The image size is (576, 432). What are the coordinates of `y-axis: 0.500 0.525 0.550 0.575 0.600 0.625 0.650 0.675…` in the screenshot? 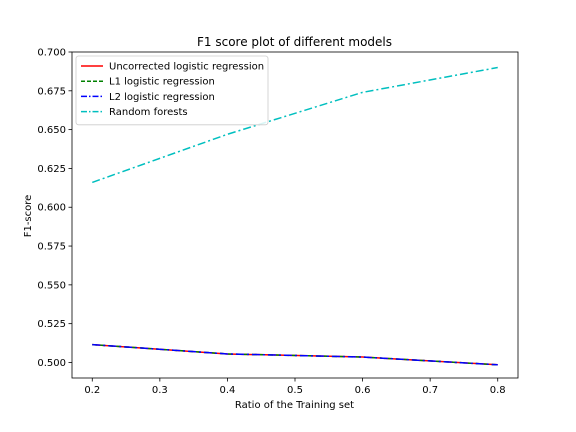 It's located at (54, 208).